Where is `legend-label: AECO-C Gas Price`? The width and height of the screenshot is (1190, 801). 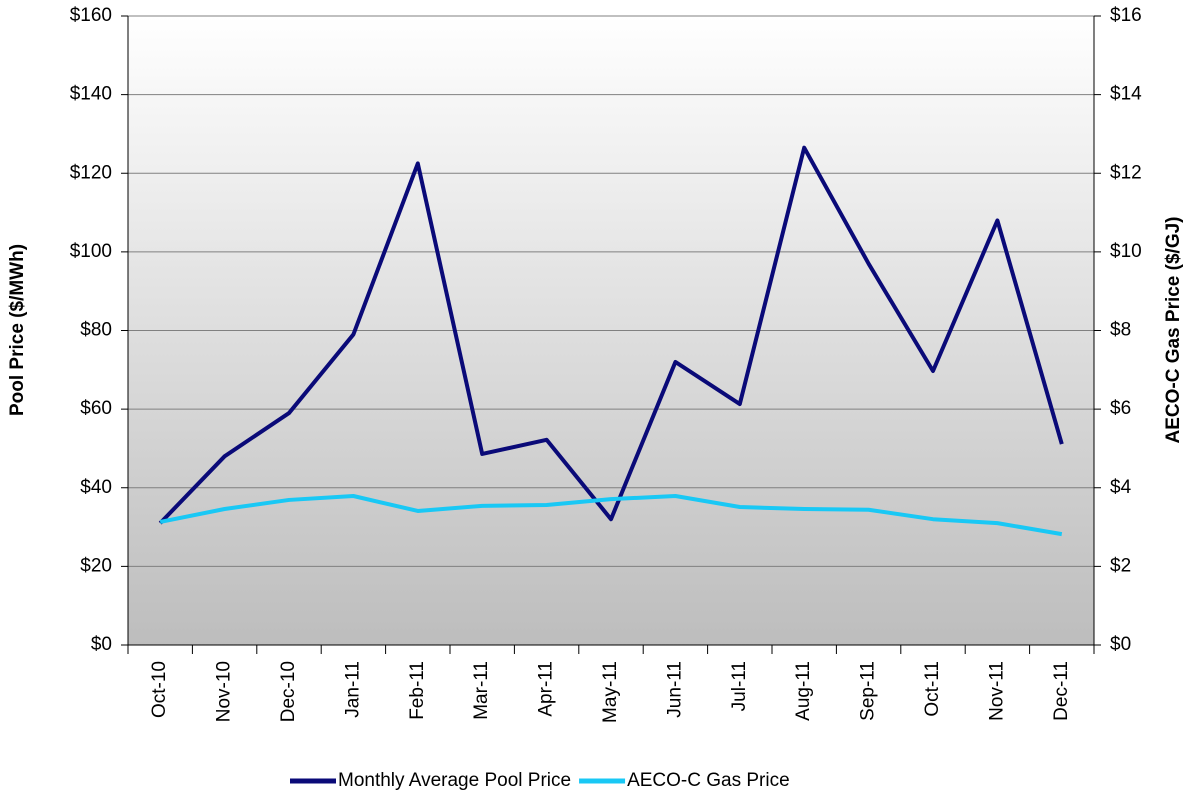 legend-label: AECO-C Gas Price is located at coordinates (708, 780).